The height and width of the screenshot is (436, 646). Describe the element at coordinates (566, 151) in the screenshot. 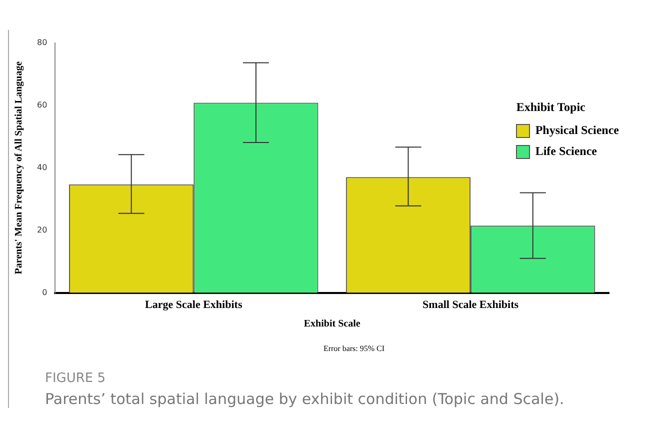

I see `legend-label: Life Science` at that location.